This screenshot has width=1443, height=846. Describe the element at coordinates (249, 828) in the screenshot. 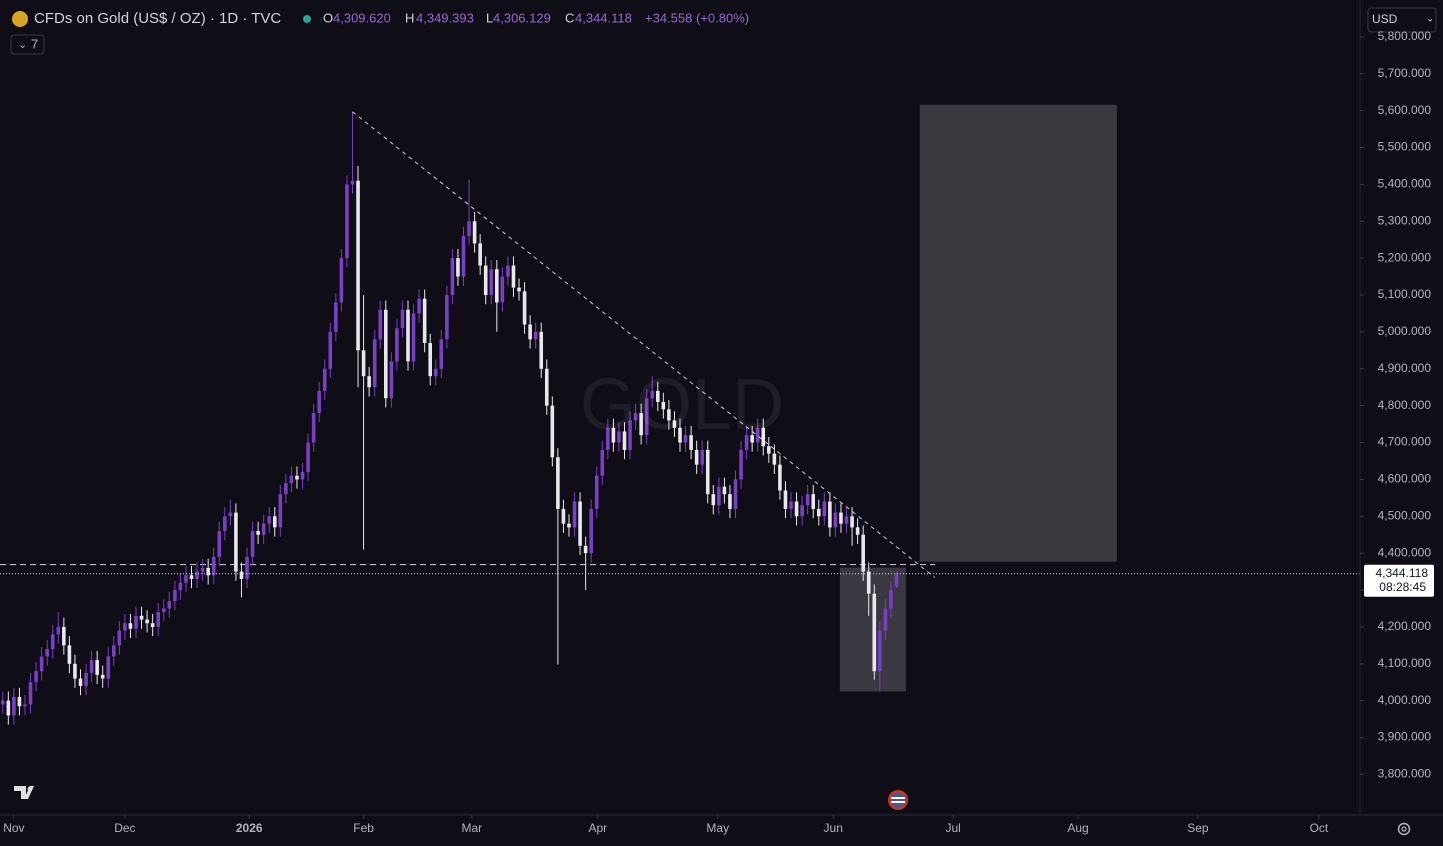

I see `x-tick-label: 2026` at that location.